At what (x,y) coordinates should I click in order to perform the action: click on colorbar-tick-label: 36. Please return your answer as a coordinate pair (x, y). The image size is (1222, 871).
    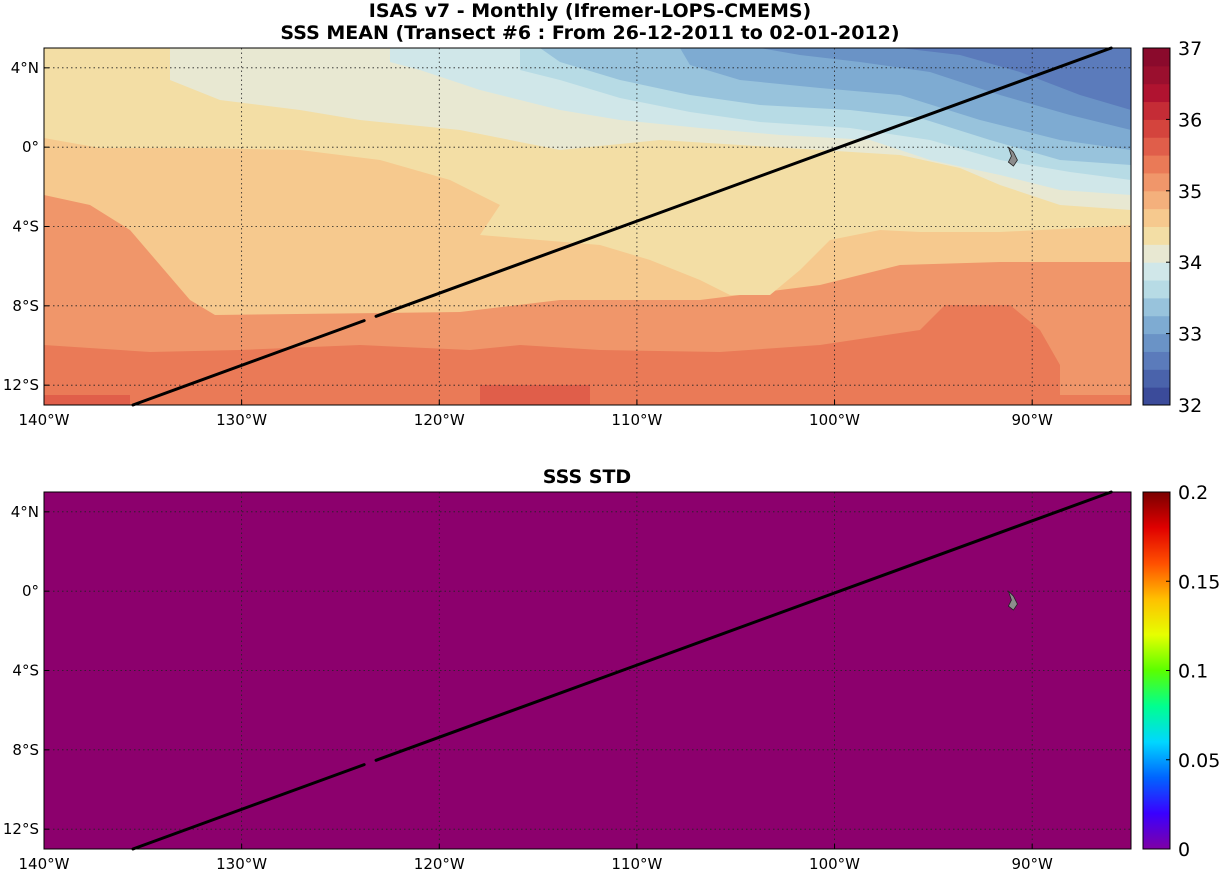
    Looking at the image, I should click on (1190, 120).